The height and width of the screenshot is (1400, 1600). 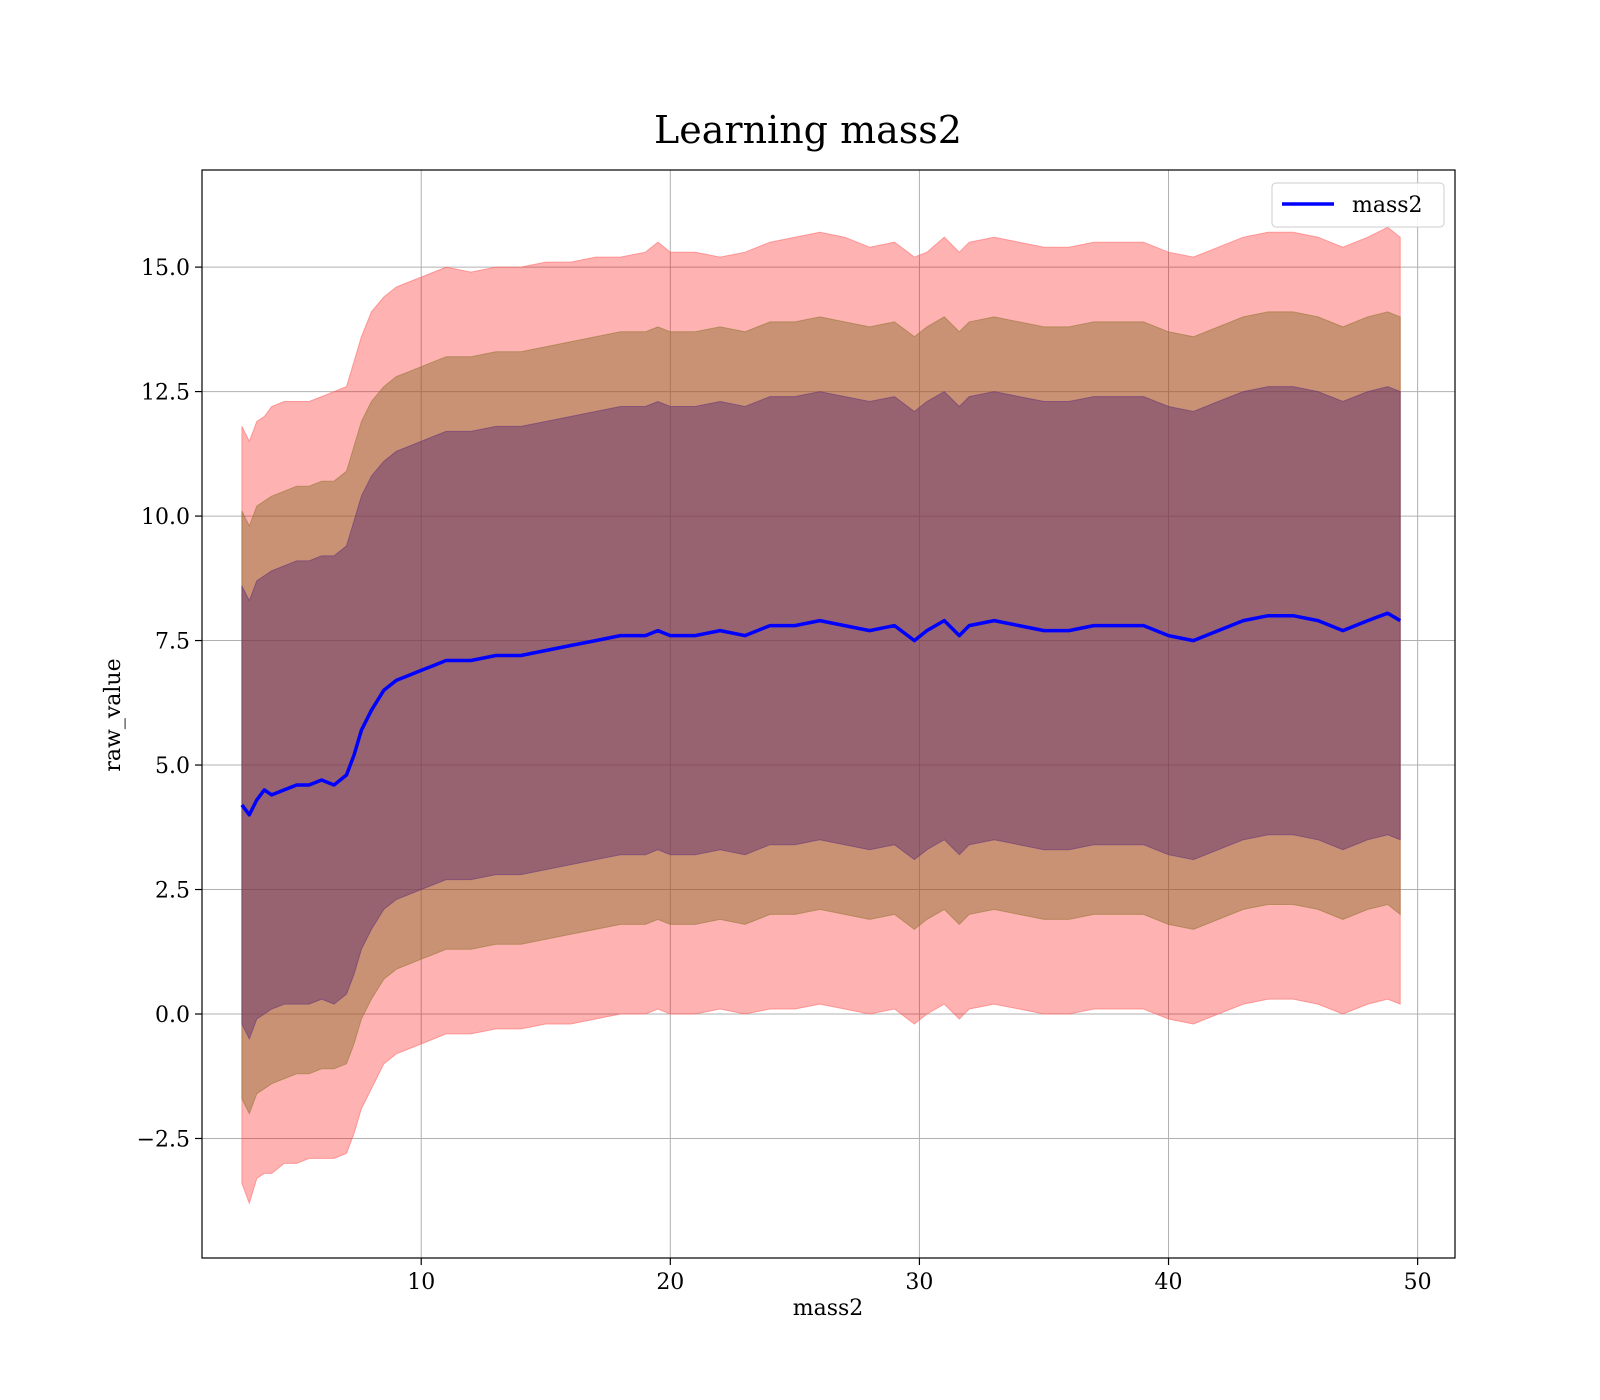 What do you see at coordinates (172, 642) in the screenshot?
I see `y-tick-label: 7.5` at bounding box center [172, 642].